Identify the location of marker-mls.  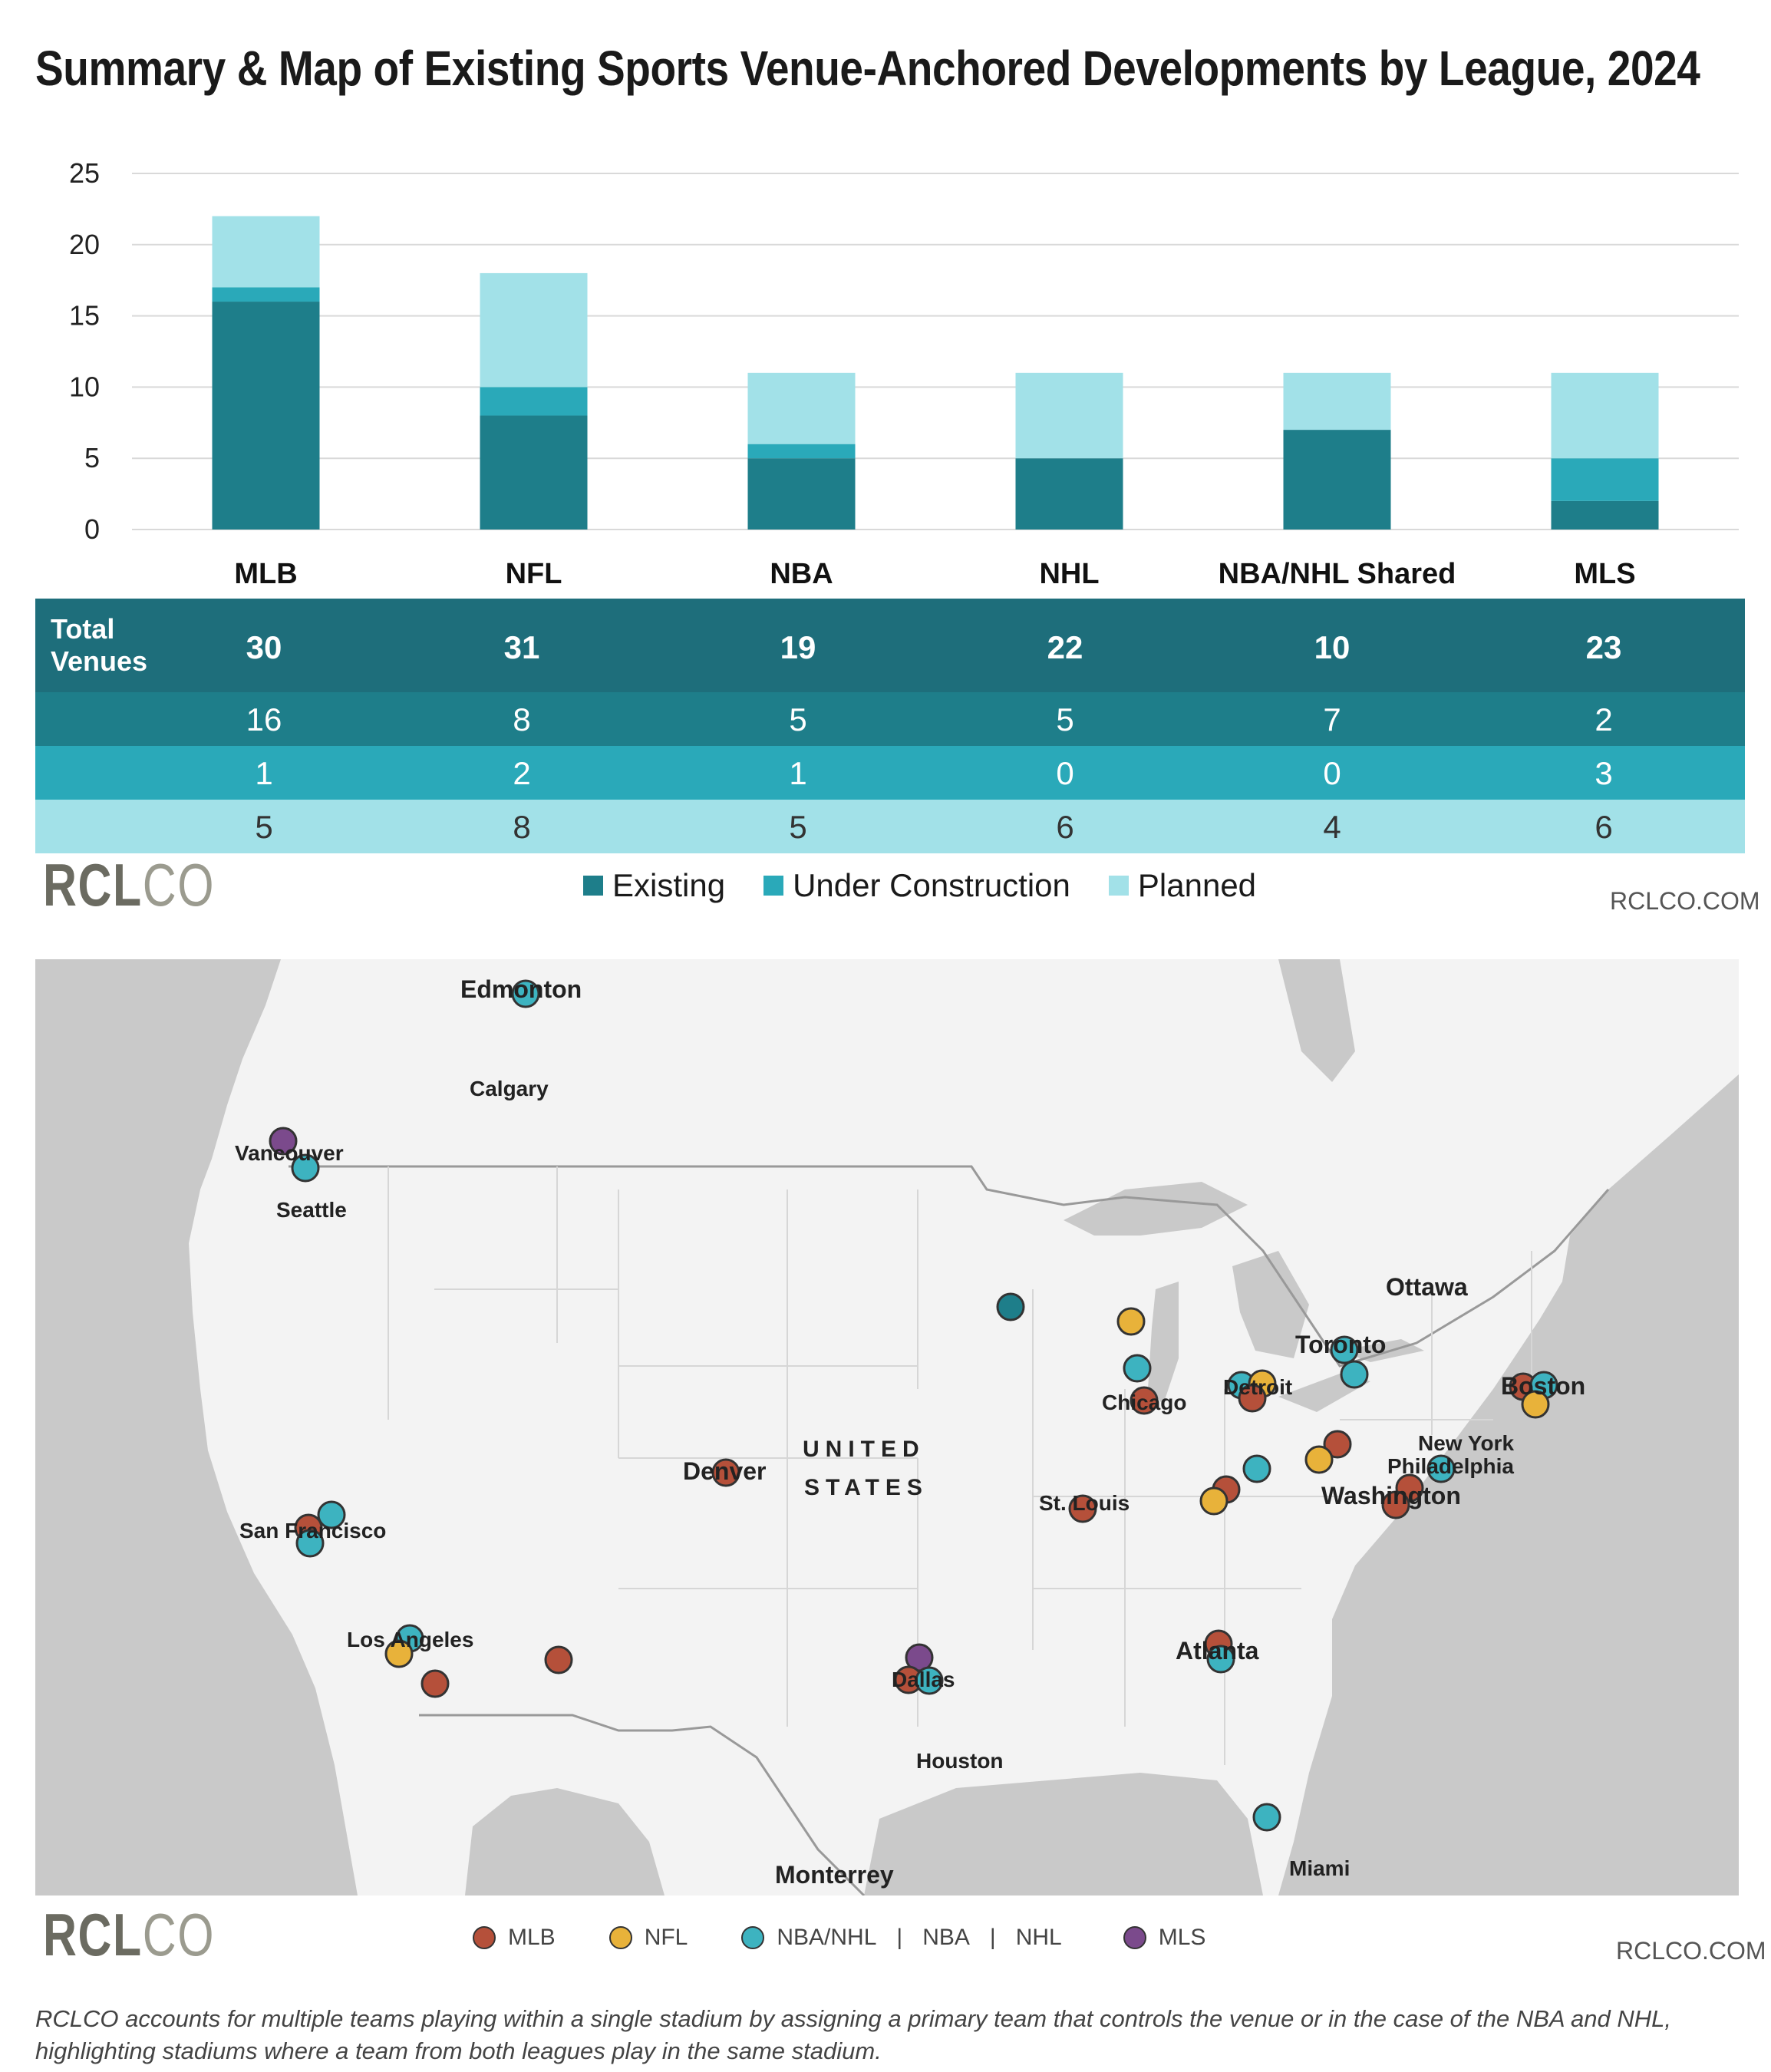
(283, 1141).